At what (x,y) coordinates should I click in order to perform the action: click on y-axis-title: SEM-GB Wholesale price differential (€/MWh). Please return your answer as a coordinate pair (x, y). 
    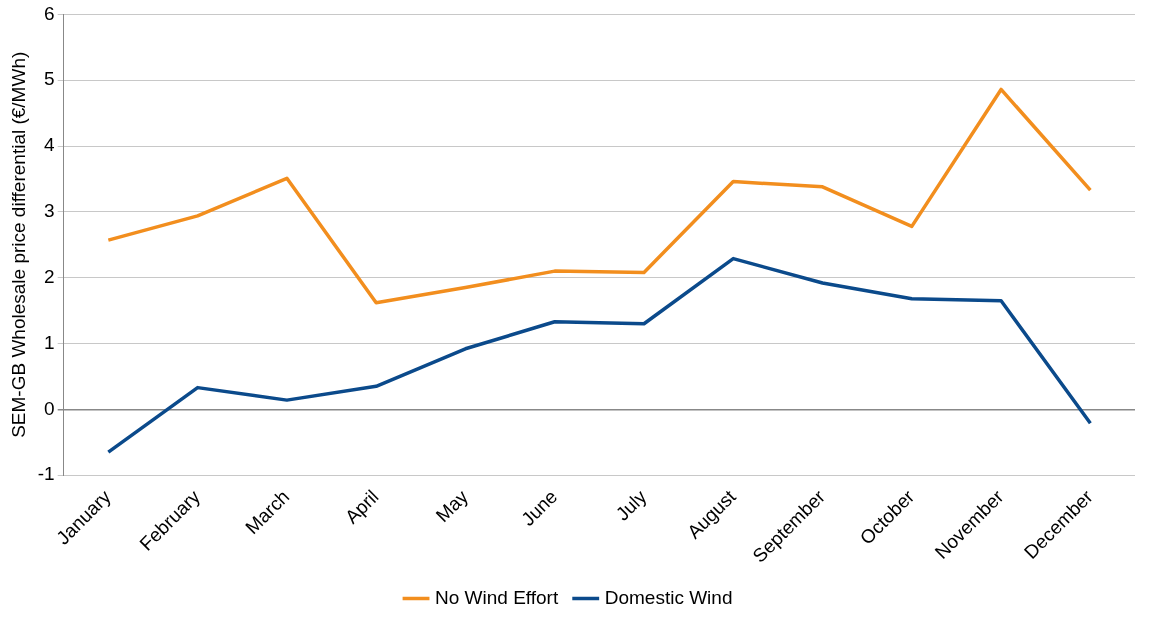
    Looking at the image, I should click on (18, 244).